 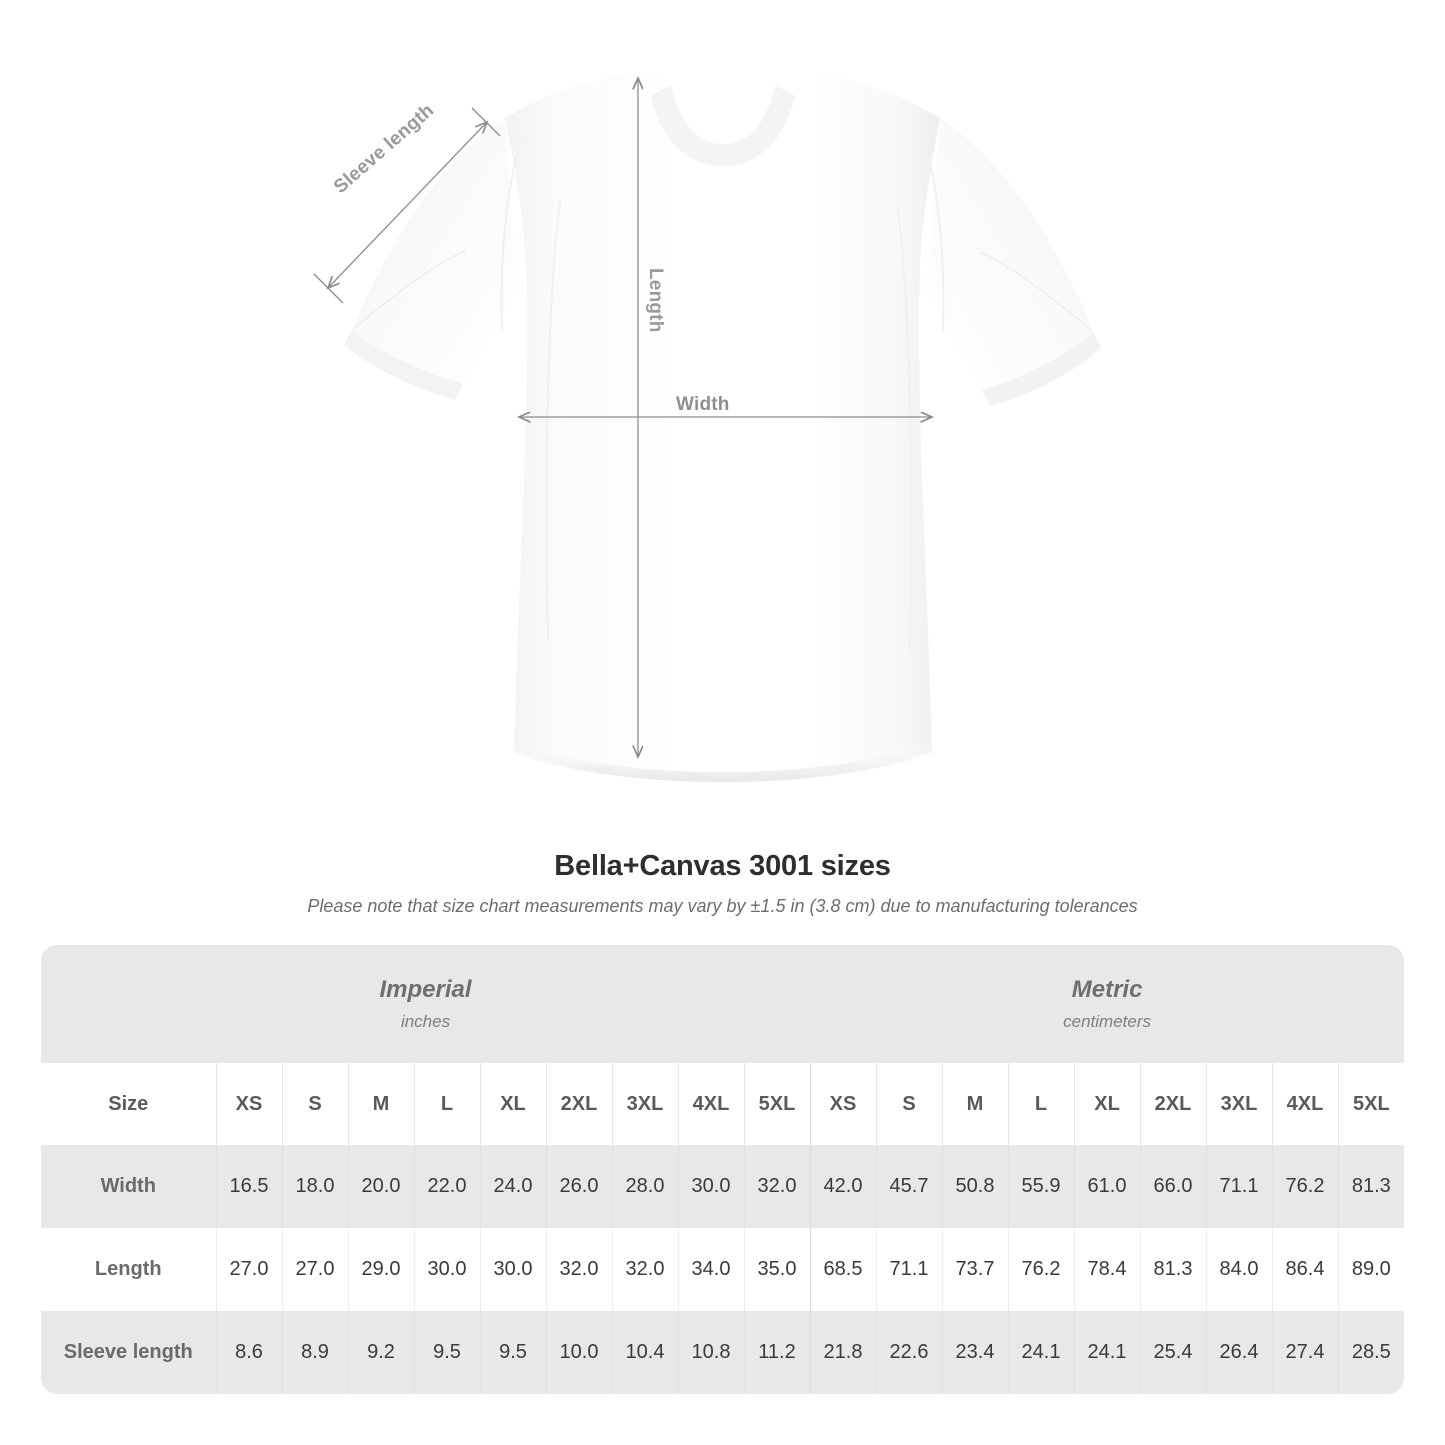 What do you see at coordinates (777, 1352) in the screenshot?
I see `cell-sleeve-length-imperial-5xl: 11.2` at bounding box center [777, 1352].